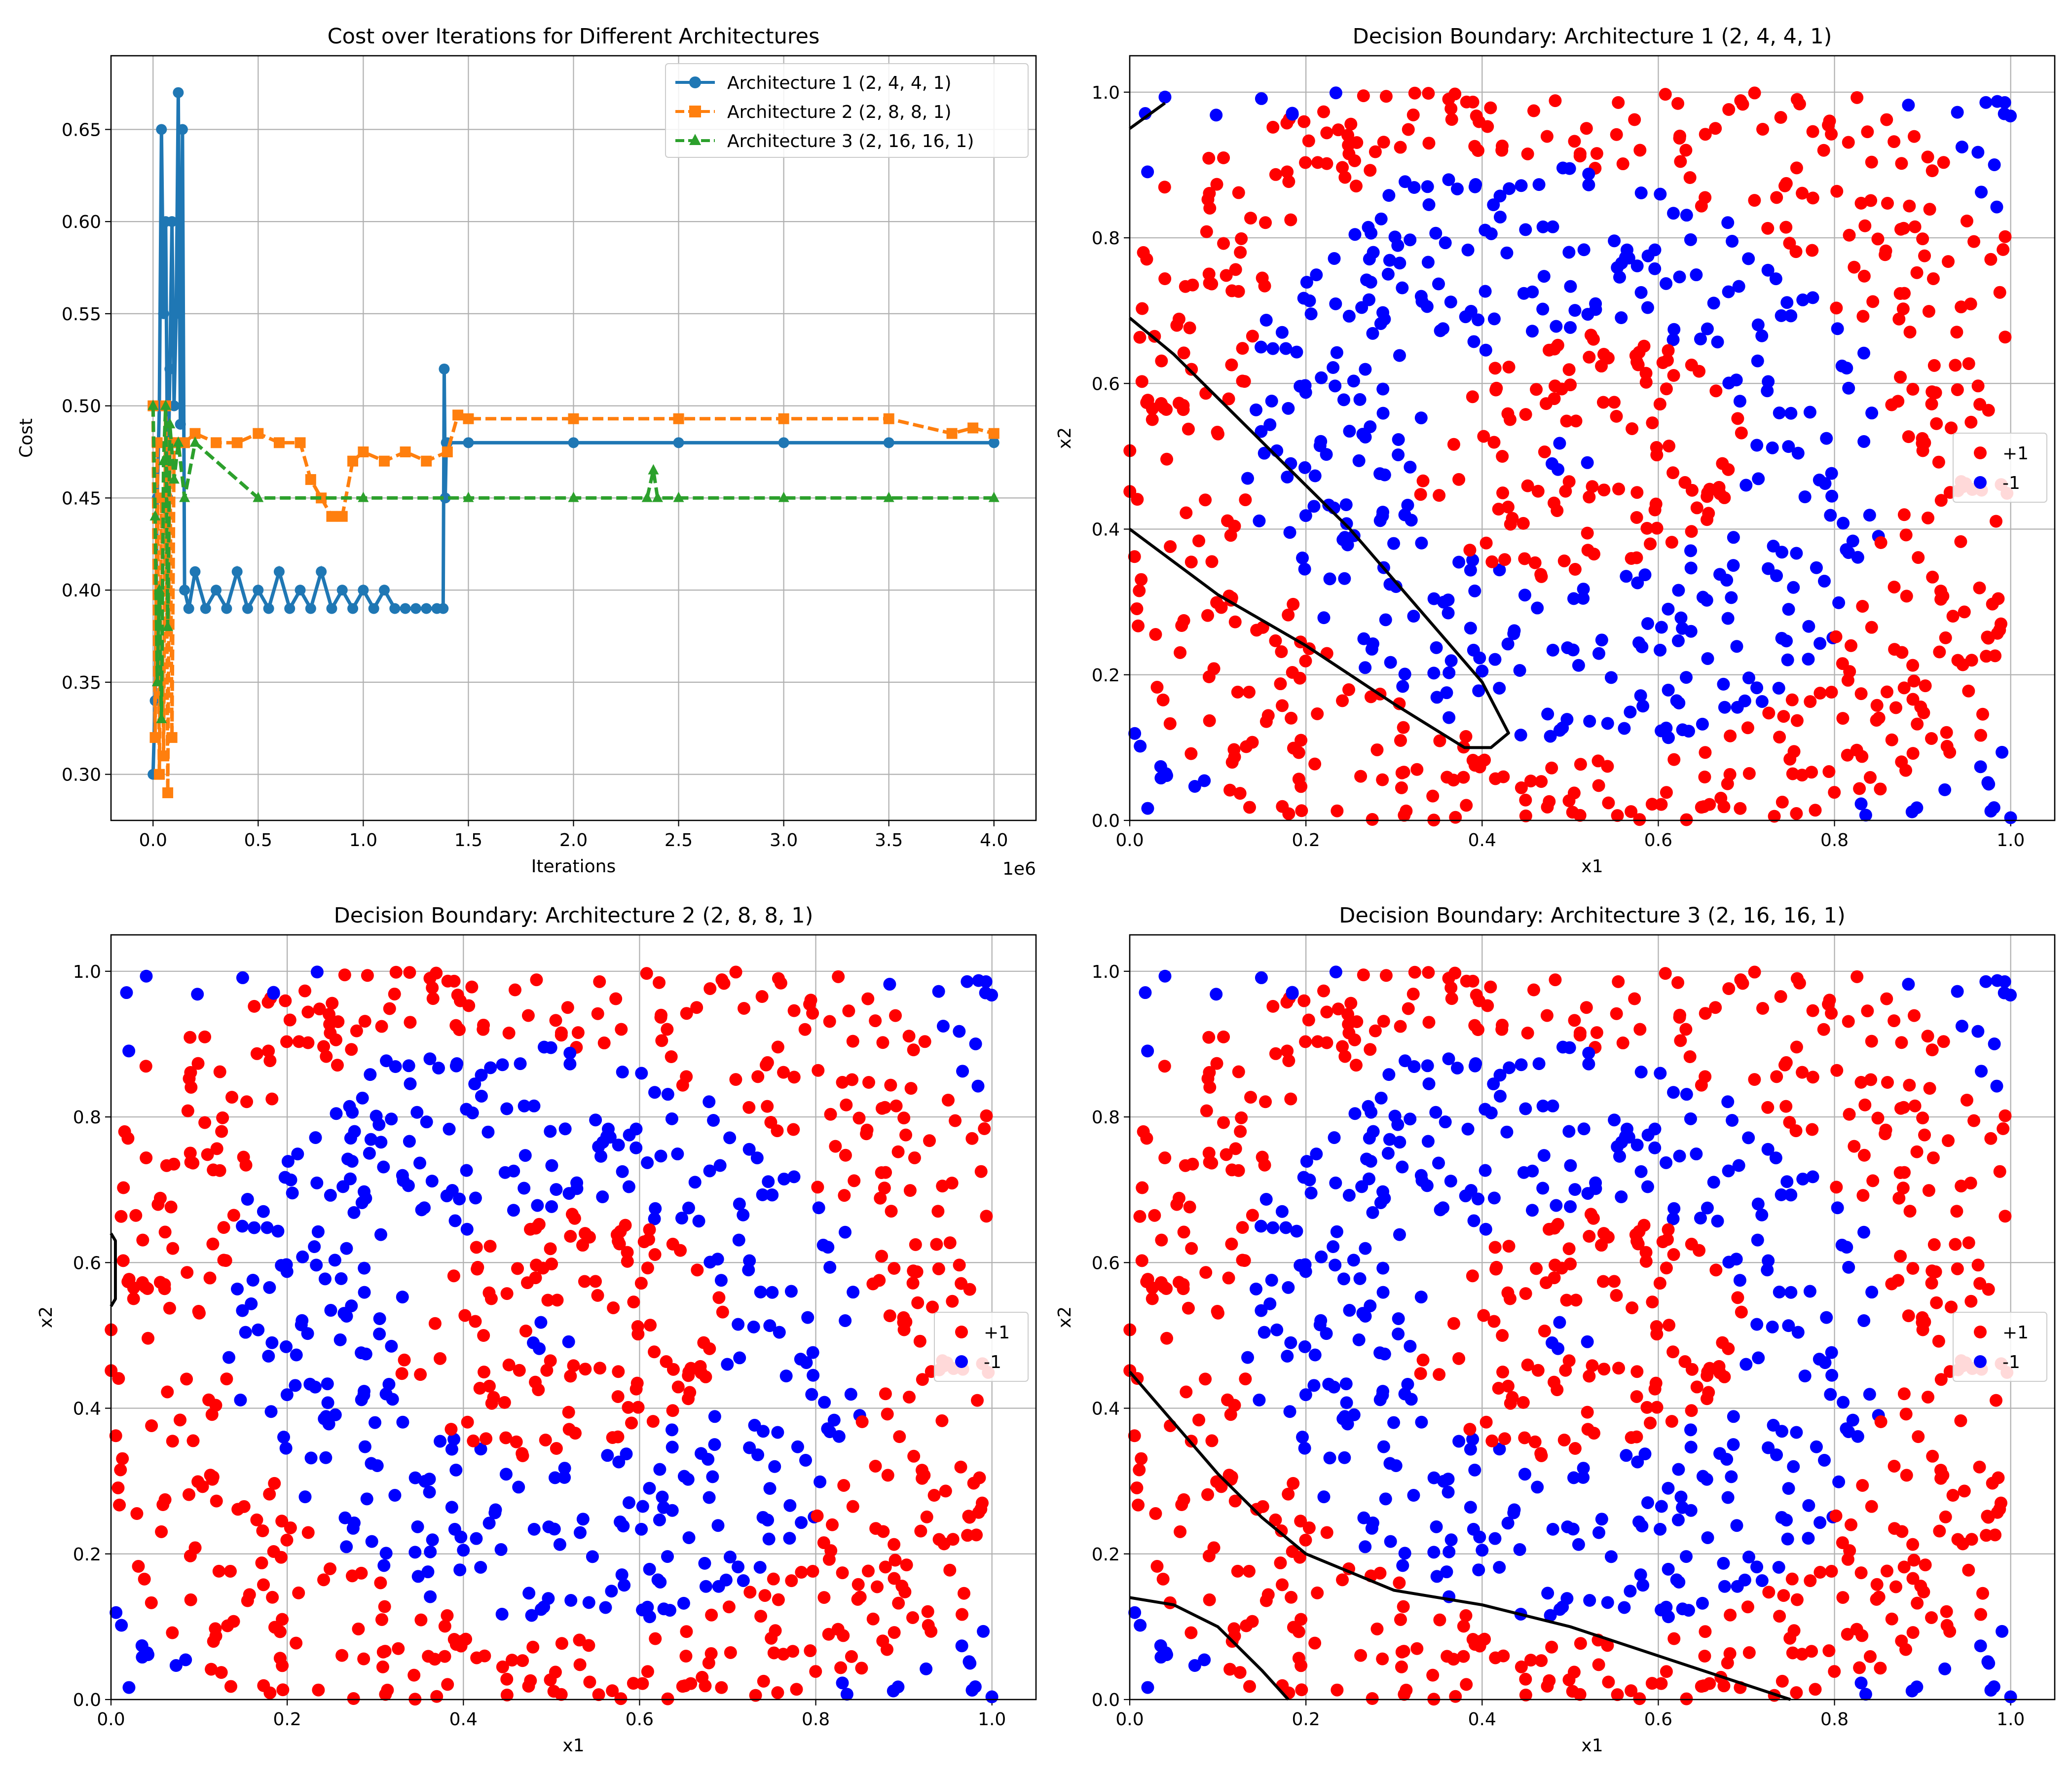 Image resolution: width=2072 pixels, height=1776 pixels. What do you see at coordinates (287, 1720) in the screenshot?
I see `x-tick-label: 0.2` at bounding box center [287, 1720].